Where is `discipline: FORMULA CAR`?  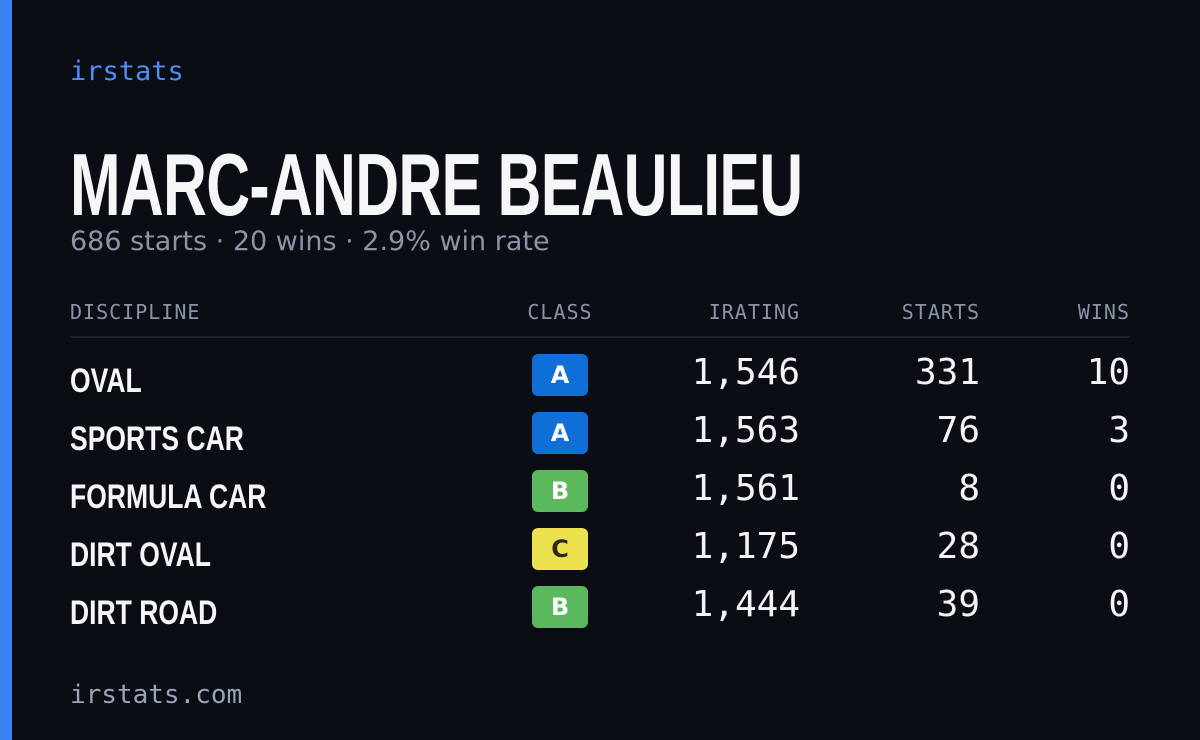 discipline: FORMULA CAR is located at coordinates (168, 497).